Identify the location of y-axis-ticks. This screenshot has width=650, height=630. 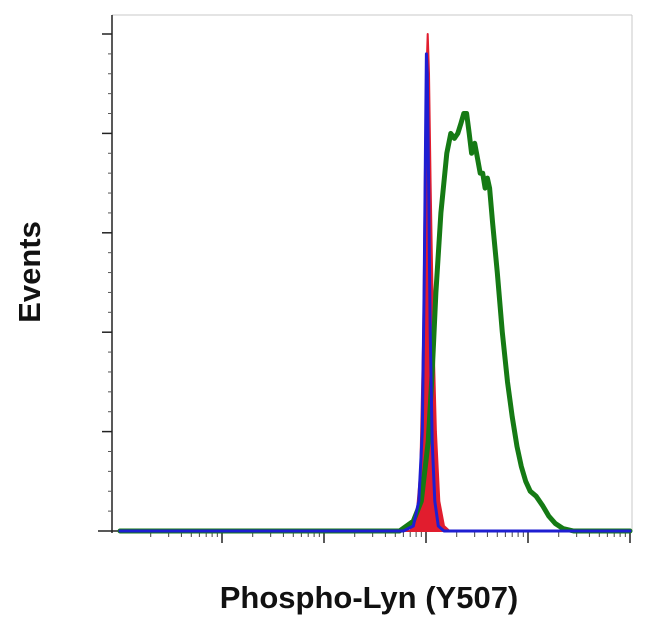
(107, 272).